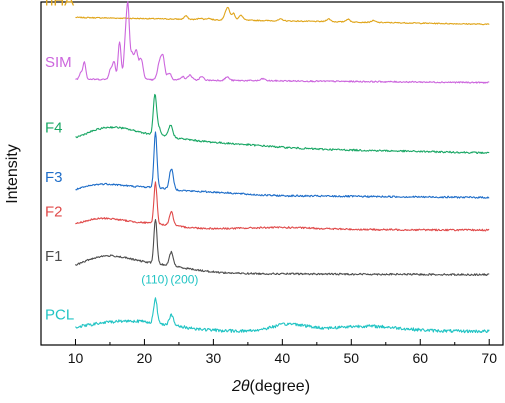 Image resolution: width=505 pixels, height=403 pixels. I want to click on series-line-f2, so click(282, 206).